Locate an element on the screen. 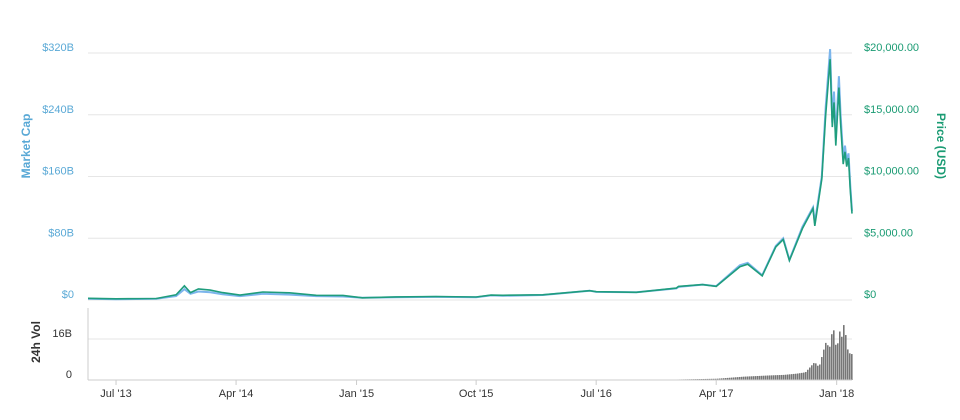  volume-tick-label: 0 is located at coordinates (69, 375).